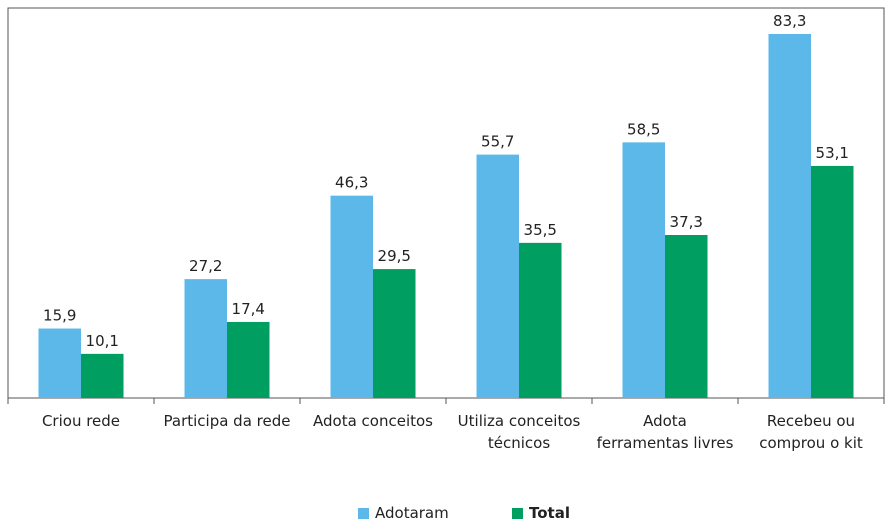 This screenshot has height=521, width=892. I want to click on legend-label: Adotaram, so click(412, 512).